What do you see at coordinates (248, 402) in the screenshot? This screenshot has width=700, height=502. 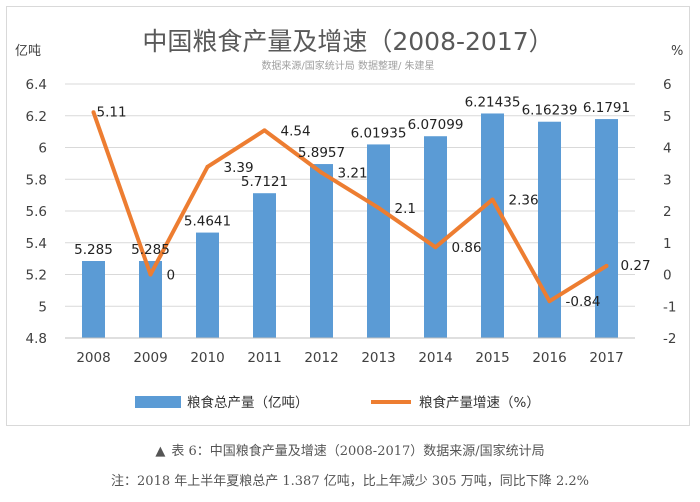 I see `legend-label-bars: 粮食总产量（亿吨）` at bounding box center [248, 402].